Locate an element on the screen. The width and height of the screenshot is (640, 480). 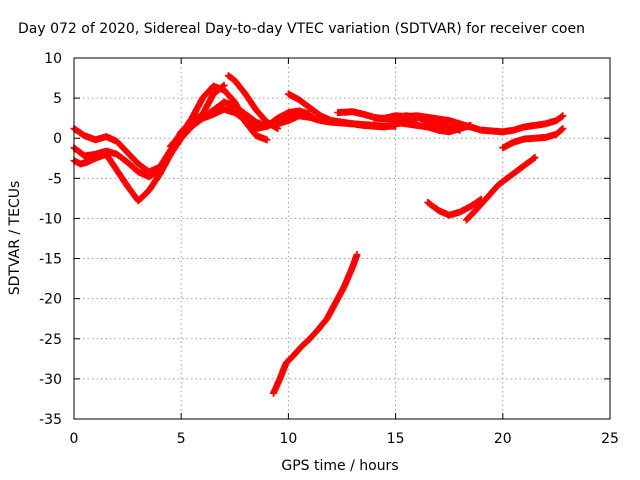
y-tick-label: -25 is located at coordinates (50, 340).